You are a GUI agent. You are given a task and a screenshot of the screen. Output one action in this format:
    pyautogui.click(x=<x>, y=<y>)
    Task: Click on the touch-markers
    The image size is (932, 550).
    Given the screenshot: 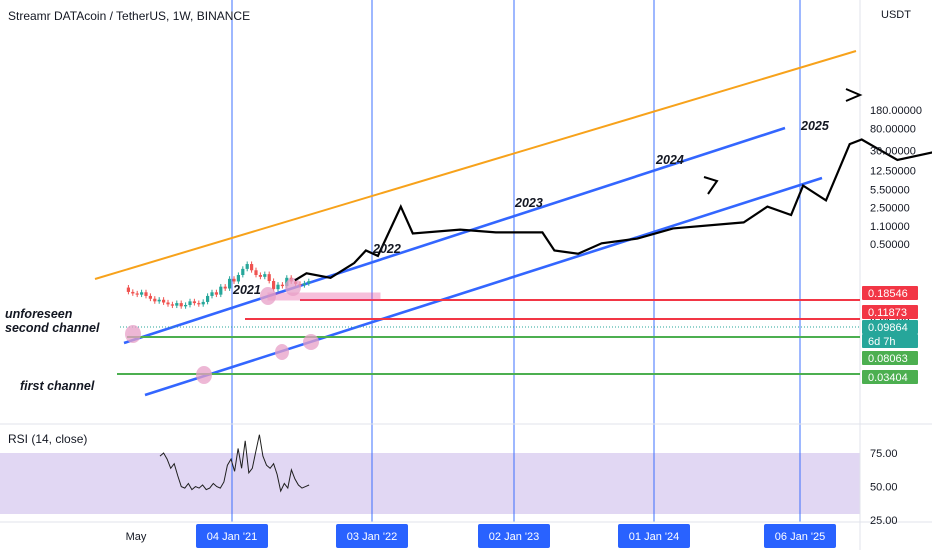 What is the action you would take?
    pyautogui.click(x=222, y=331)
    